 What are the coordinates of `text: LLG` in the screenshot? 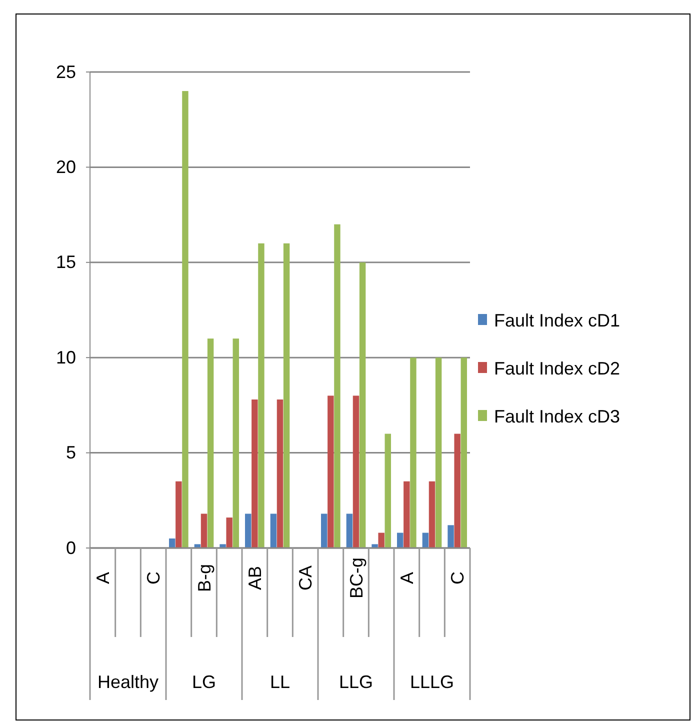 It's located at (356, 682).